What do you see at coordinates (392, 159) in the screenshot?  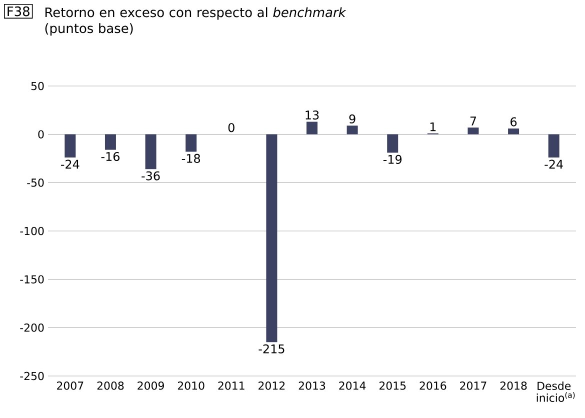 I see `data-label: -19` at bounding box center [392, 159].